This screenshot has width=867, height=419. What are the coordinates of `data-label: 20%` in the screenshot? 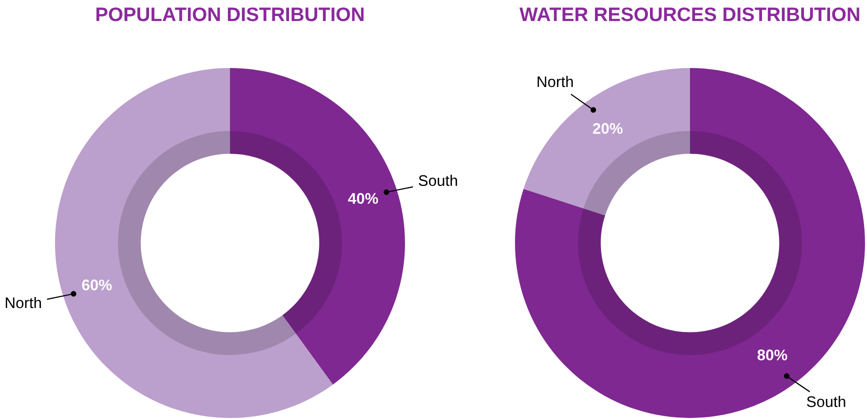 It's located at (607, 128).